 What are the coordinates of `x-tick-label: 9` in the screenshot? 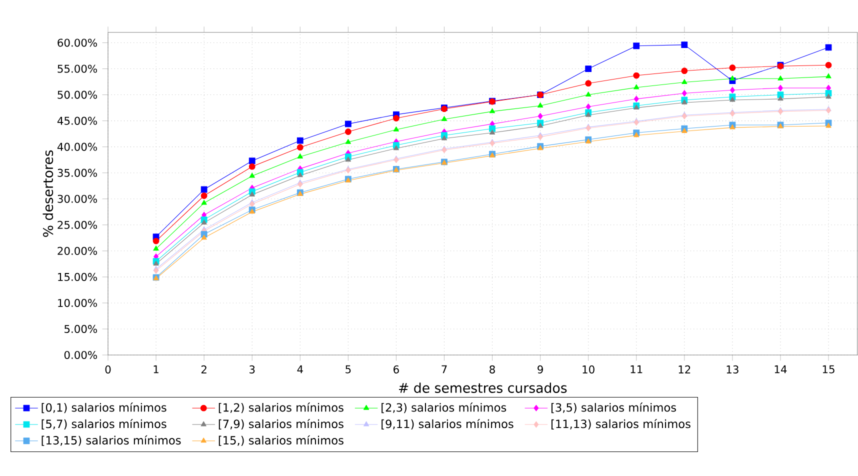 It's located at (540, 369).